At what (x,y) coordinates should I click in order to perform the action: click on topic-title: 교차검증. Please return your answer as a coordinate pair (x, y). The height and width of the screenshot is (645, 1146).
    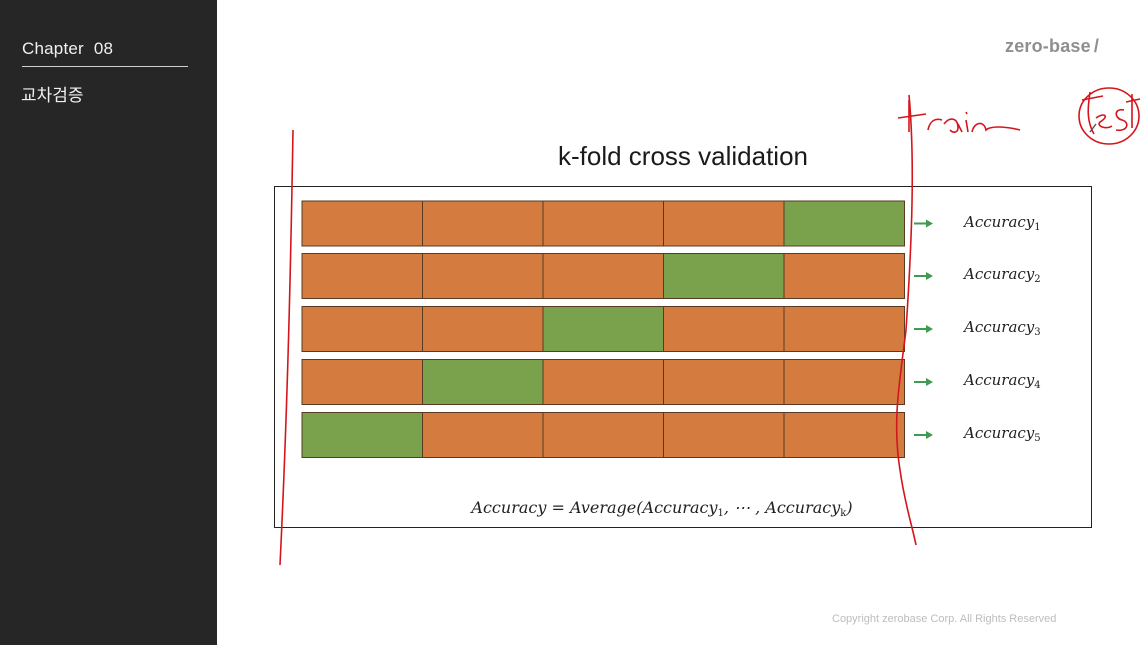
    Looking at the image, I should click on (52, 95).